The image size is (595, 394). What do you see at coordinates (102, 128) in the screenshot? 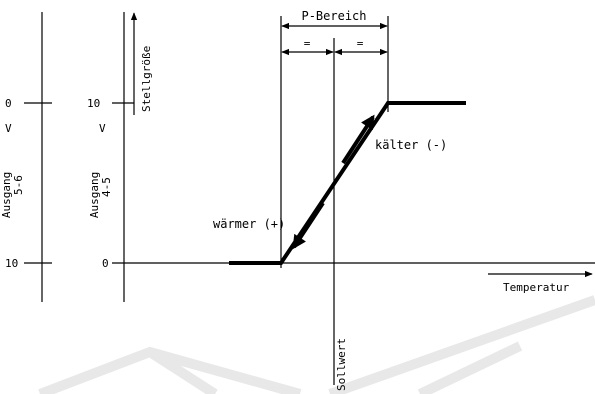
I see `scale-45-unit: V` at bounding box center [102, 128].